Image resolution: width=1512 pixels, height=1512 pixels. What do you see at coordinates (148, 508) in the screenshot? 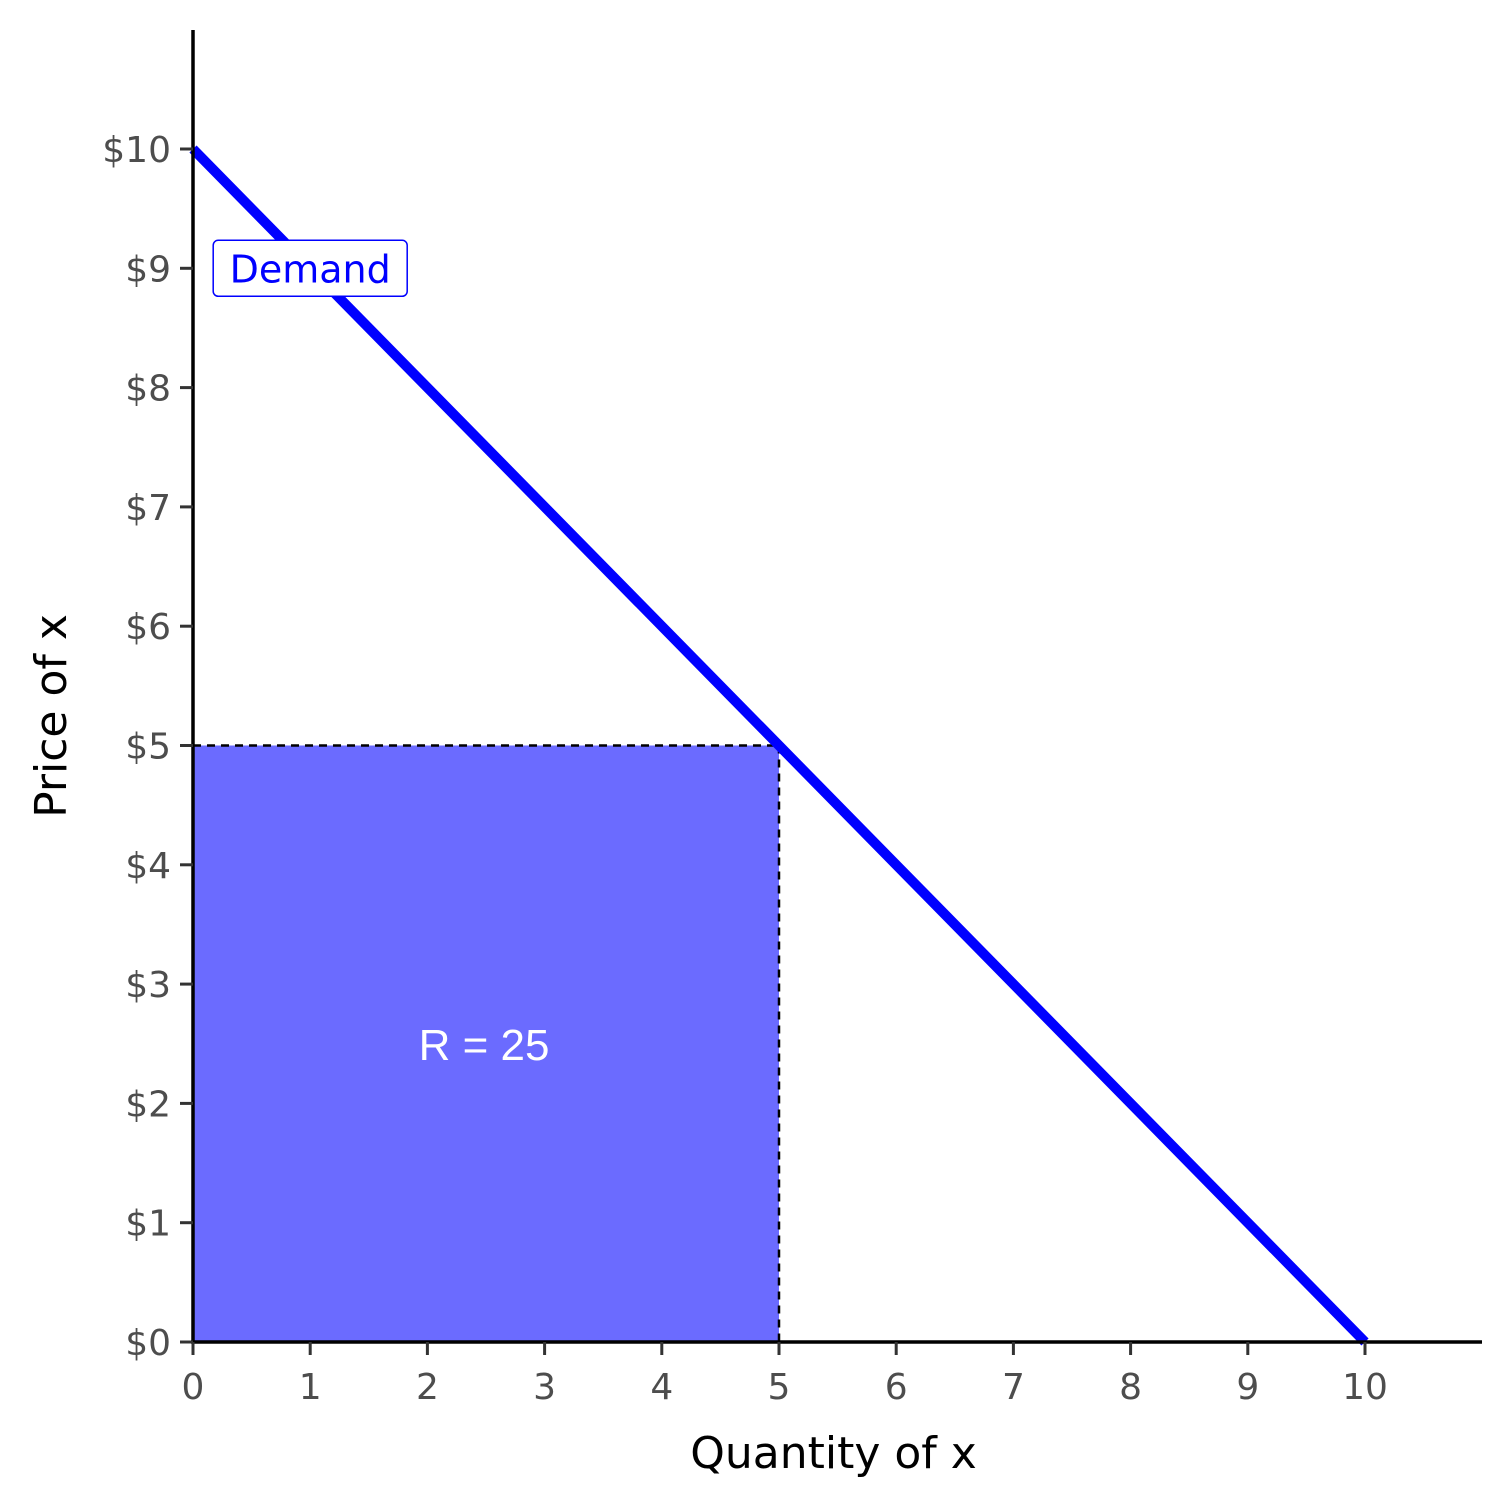
I see `y-tick-label: $7` at bounding box center [148, 508].